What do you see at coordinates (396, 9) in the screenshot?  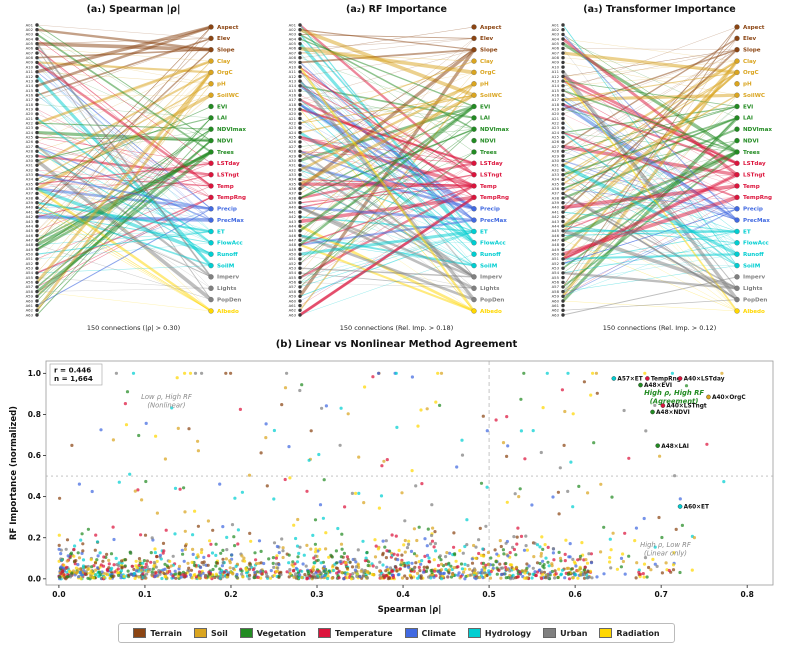 I see `panel-a2-title: (a₂) RF Importance` at bounding box center [396, 9].